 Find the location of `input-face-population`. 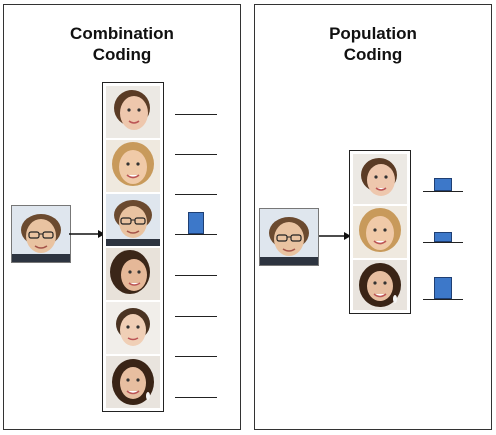

input-face-population is located at coordinates (289, 237).